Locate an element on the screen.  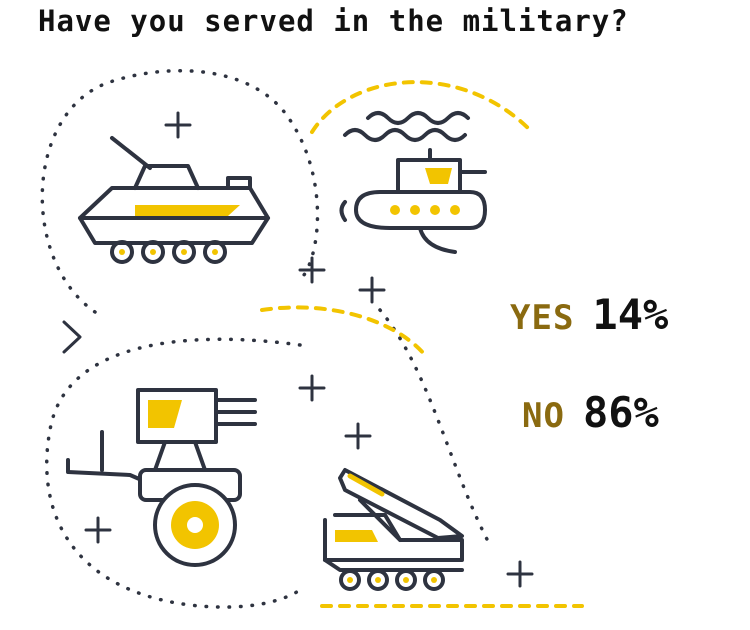
result-no-value: 86% is located at coordinates (620, 412).